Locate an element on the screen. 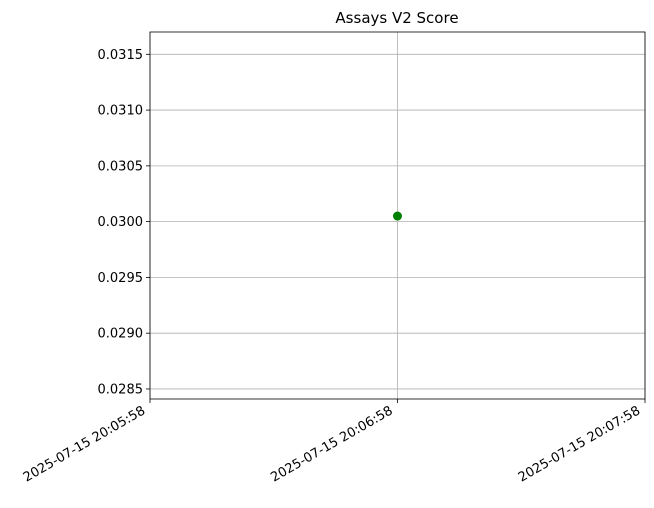 This screenshot has height=508, width=654. data-point is located at coordinates (397, 216).